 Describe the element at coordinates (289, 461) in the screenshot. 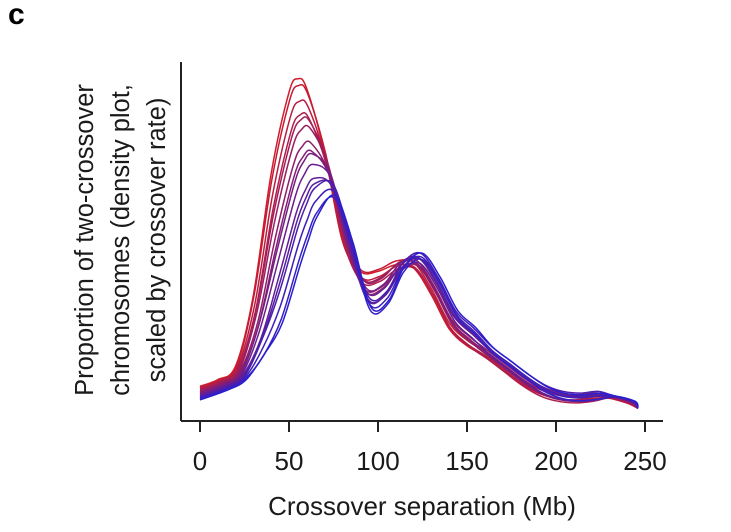

I see `x-tick-label: 50` at that location.